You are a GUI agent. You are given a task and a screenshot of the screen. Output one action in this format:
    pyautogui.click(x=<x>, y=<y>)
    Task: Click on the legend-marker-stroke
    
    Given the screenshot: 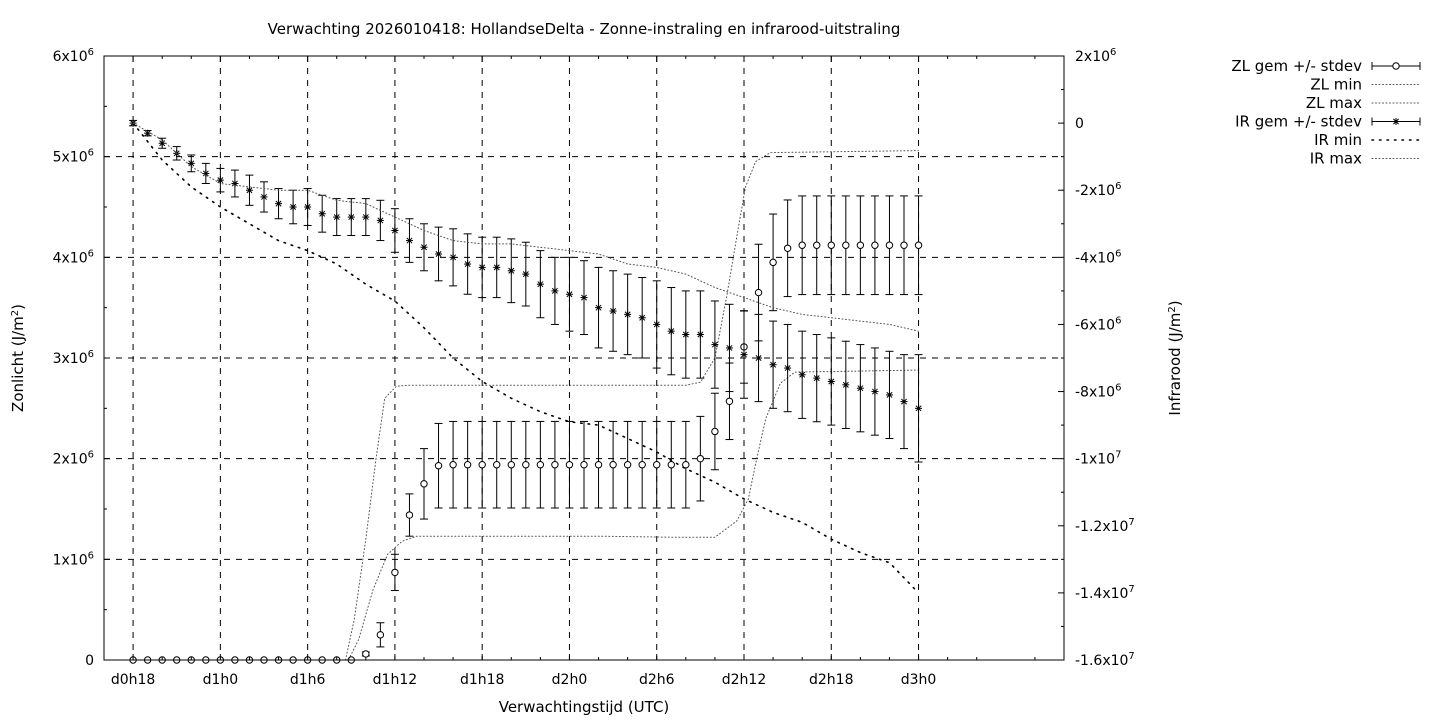 What is the action you would take?
    pyautogui.click(x=1396, y=121)
    